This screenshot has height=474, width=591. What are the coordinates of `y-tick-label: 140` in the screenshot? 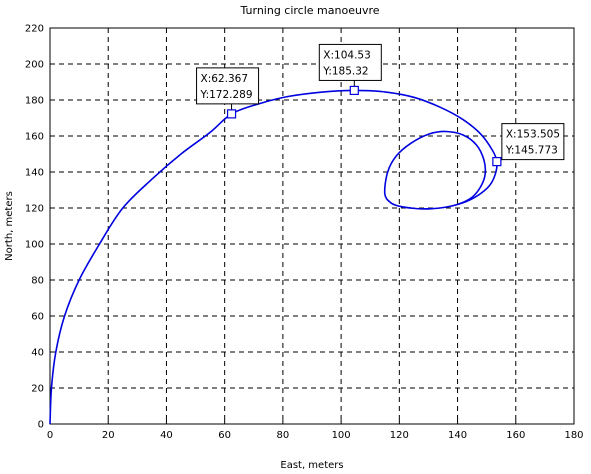 It's located at (34, 173).